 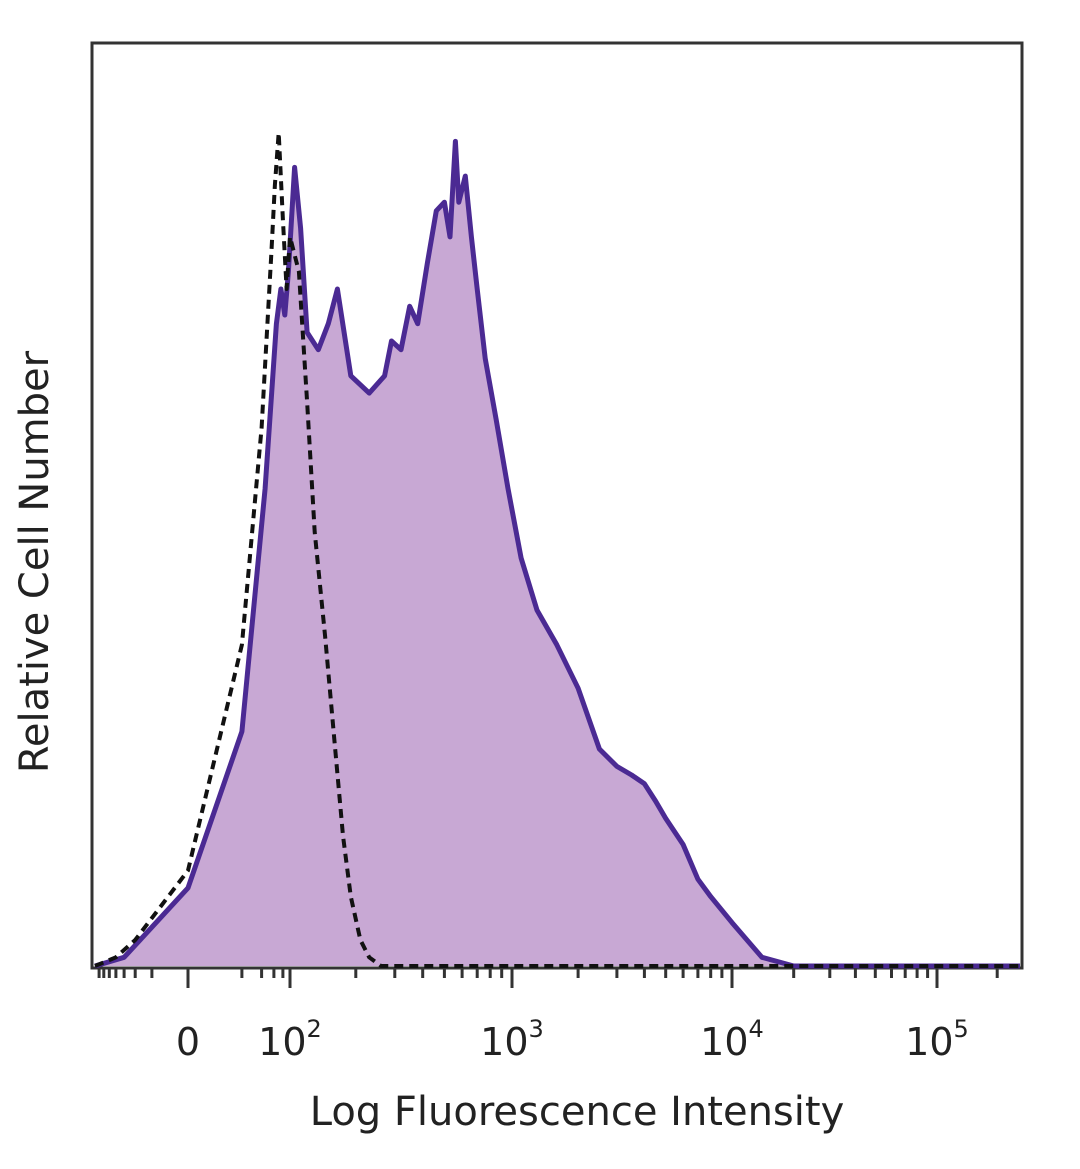 I want to click on y-axis-title: Relative Cell Number, so click(x=35, y=561).